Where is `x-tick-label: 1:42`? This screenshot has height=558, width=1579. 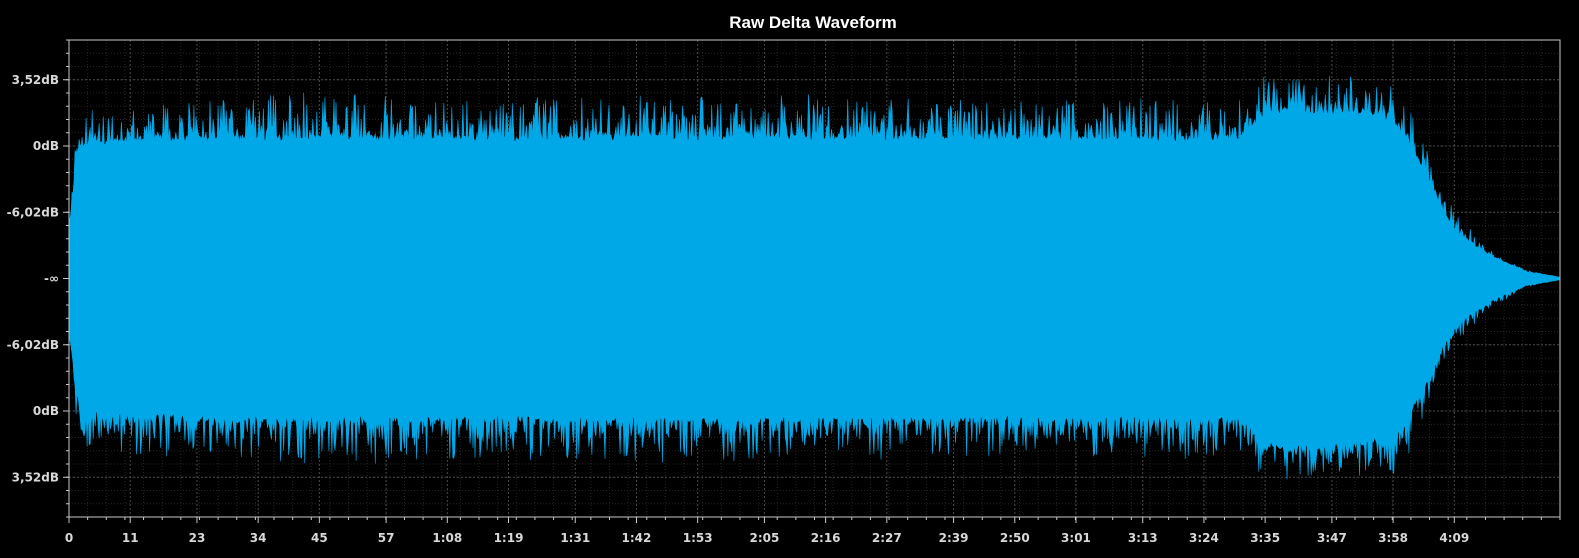 x-tick-label: 1:42 is located at coordinates (637, 538).